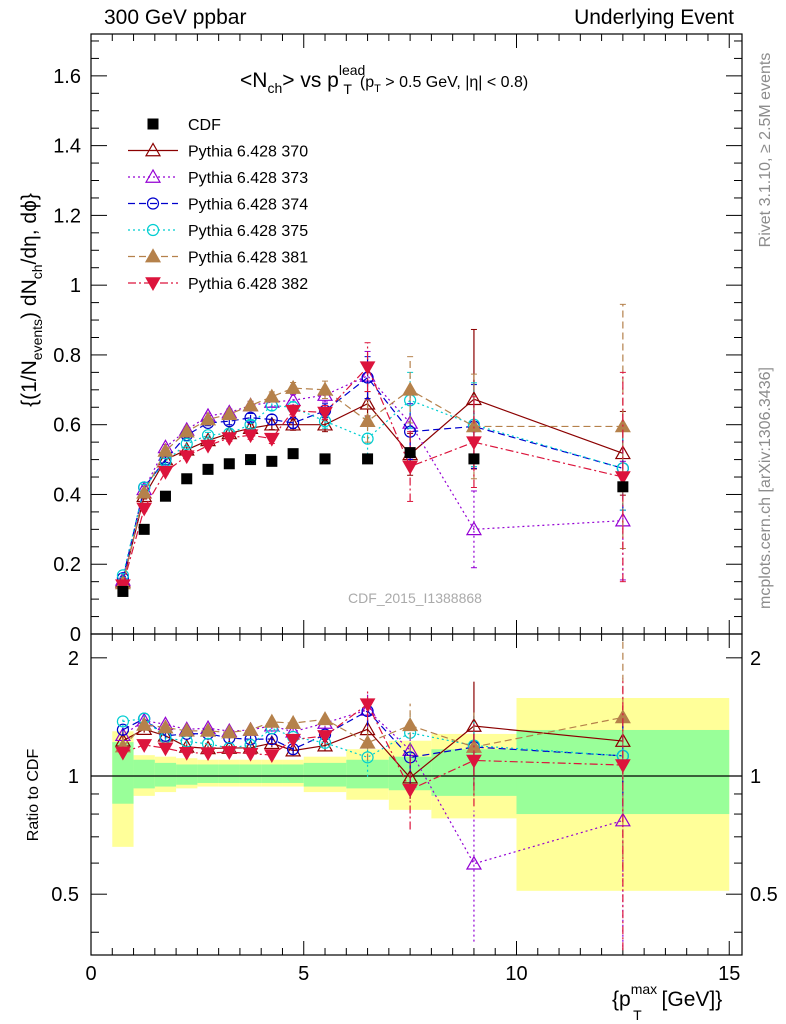 Image resolution: width=786 pixels, height=1024 pixels. I want to click on ylabel-sub-ch: ch, so click(37, 271).